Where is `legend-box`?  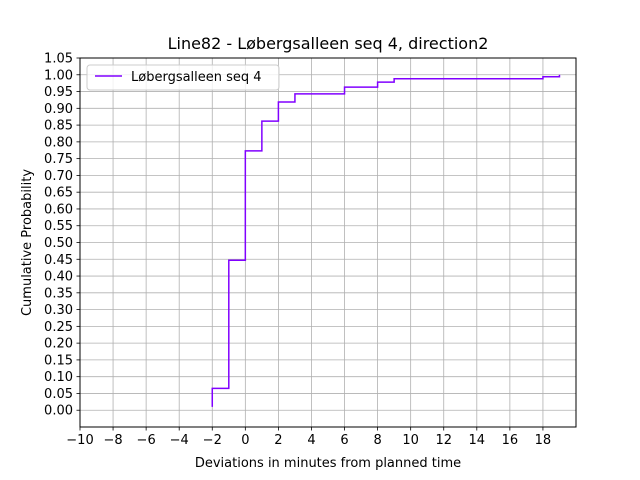 legend-box is located at coordinates (183, 77).